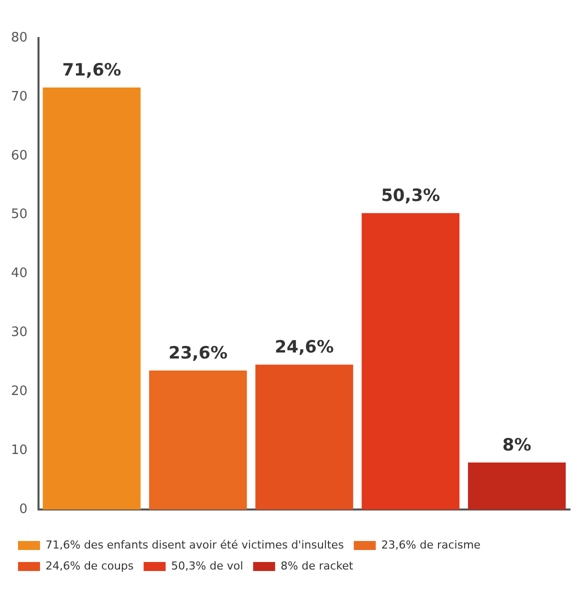 The width and height of the screenshot is (582, 590). I want to click on legend-label: 23,6% de racisme, so click(431, 545).